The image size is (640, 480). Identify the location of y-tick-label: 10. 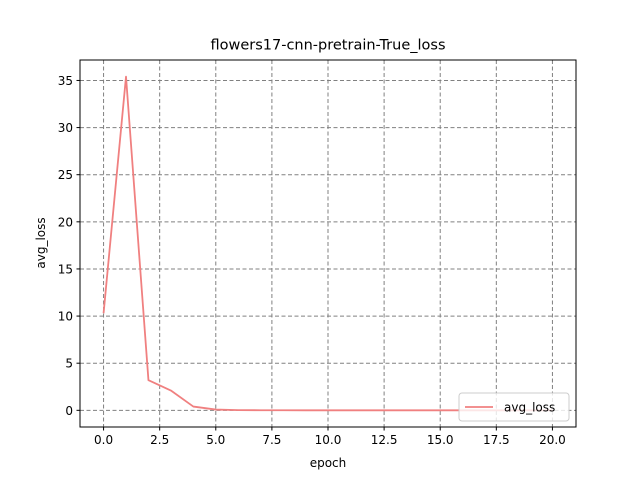
(65, 317).